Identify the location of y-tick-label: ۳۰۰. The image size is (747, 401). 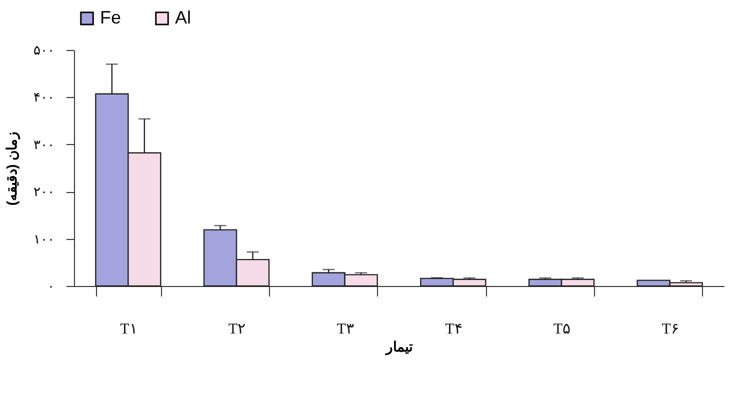
(44, 144).